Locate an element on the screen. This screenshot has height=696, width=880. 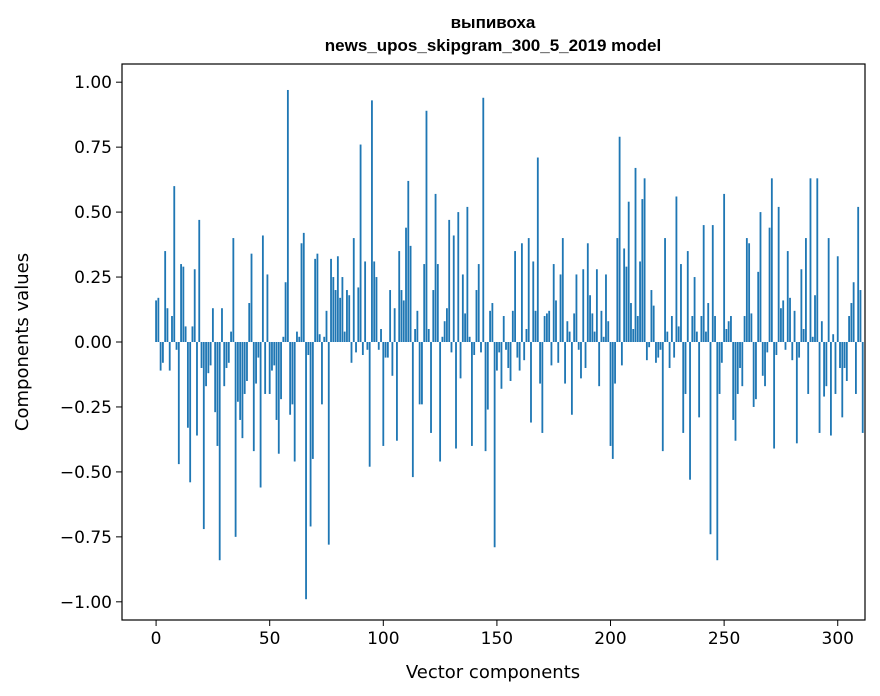
x-tick-label-200: 200 is located at coordinates (610, 639).